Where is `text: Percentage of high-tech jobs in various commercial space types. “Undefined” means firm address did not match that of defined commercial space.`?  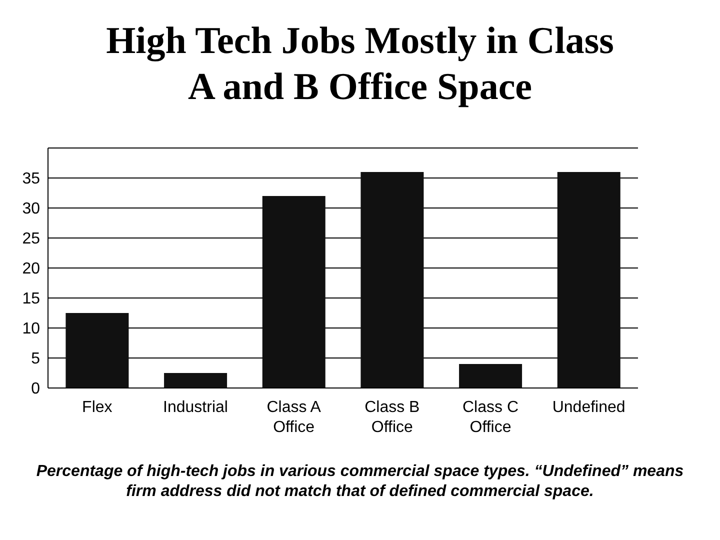
text: Percentage of high-tech jobs in various commercial space types. “Undefined” means firm address did not match that of defined commercial space. is located at coordinates (360, 482).